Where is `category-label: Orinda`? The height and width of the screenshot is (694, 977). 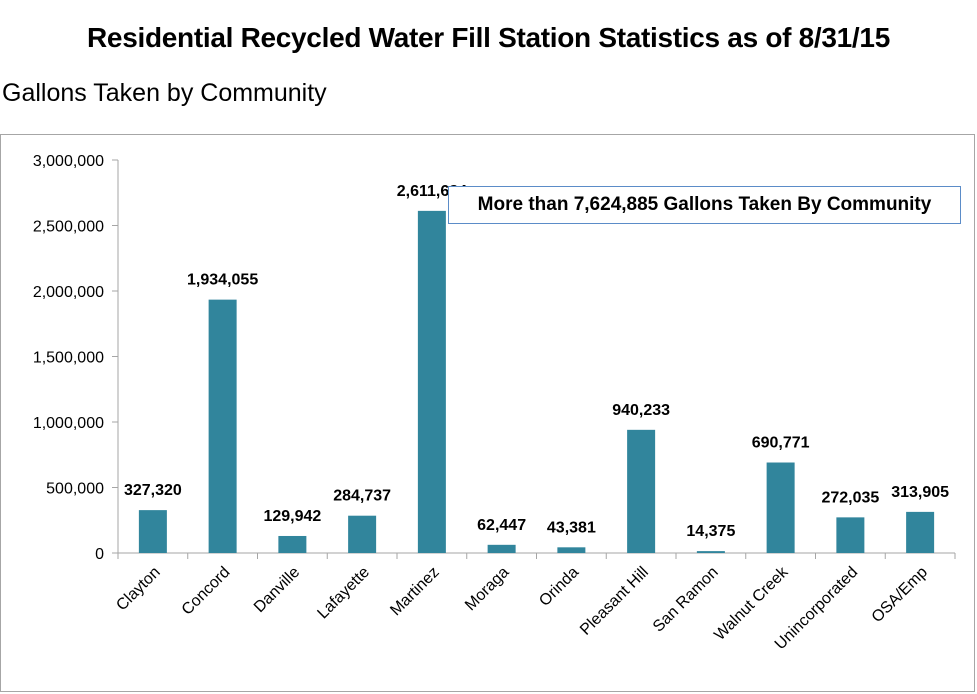
category-label: Orinda is located at coordinates (559, 587).